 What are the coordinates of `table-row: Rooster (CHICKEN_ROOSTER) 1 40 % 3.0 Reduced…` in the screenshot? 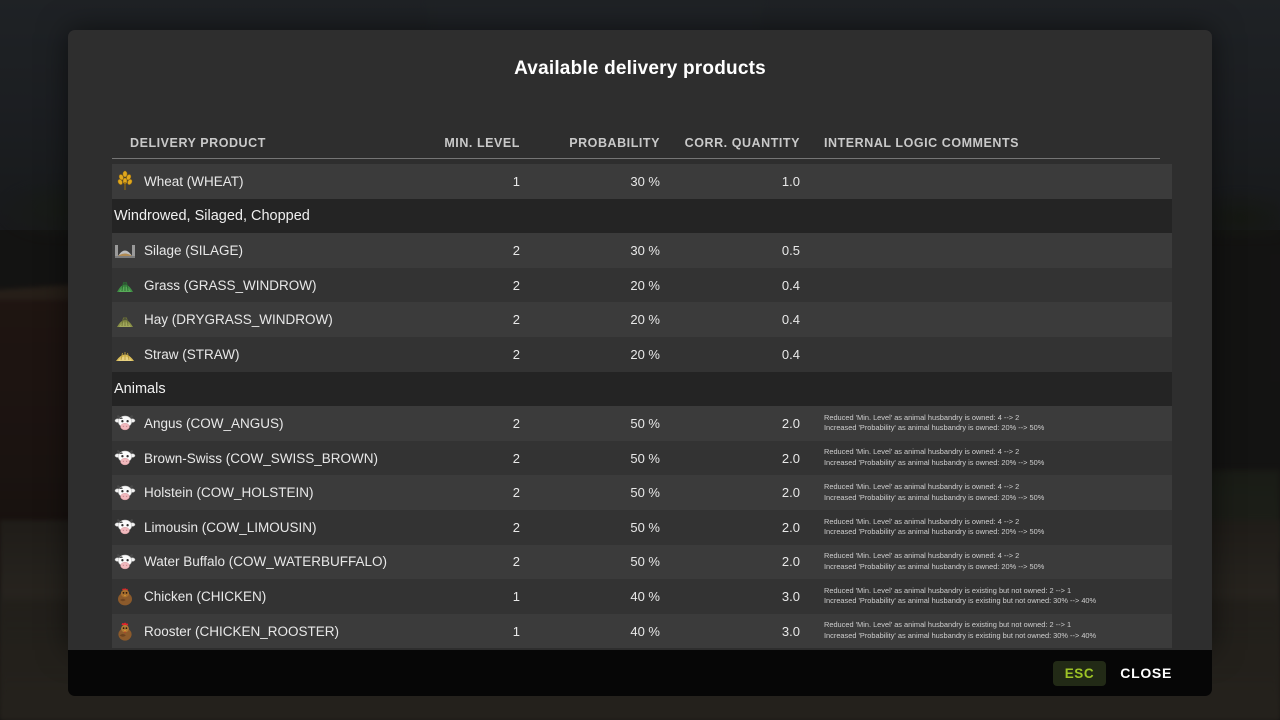 It's located at (642, 631).